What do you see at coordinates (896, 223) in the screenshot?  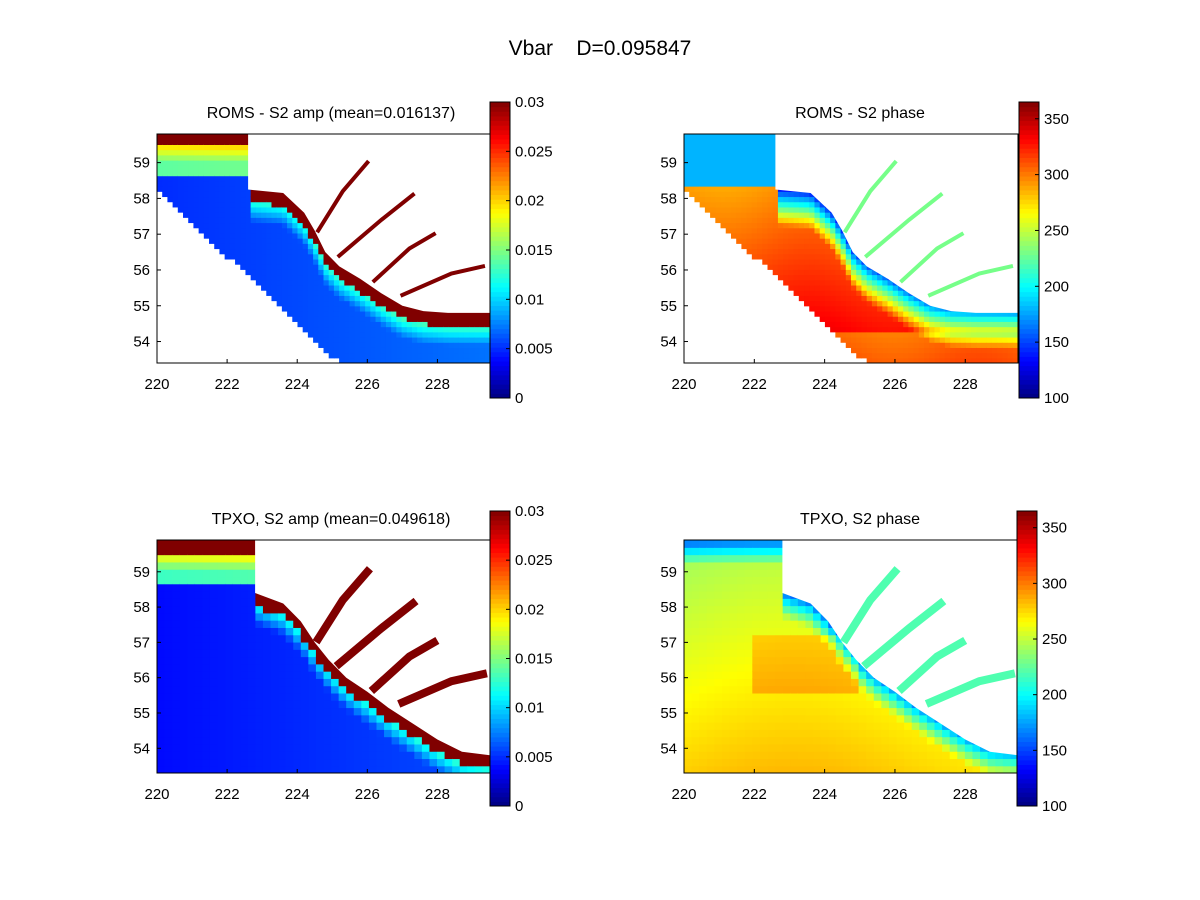 I see `land-mask` at bounding box center [896, 223].